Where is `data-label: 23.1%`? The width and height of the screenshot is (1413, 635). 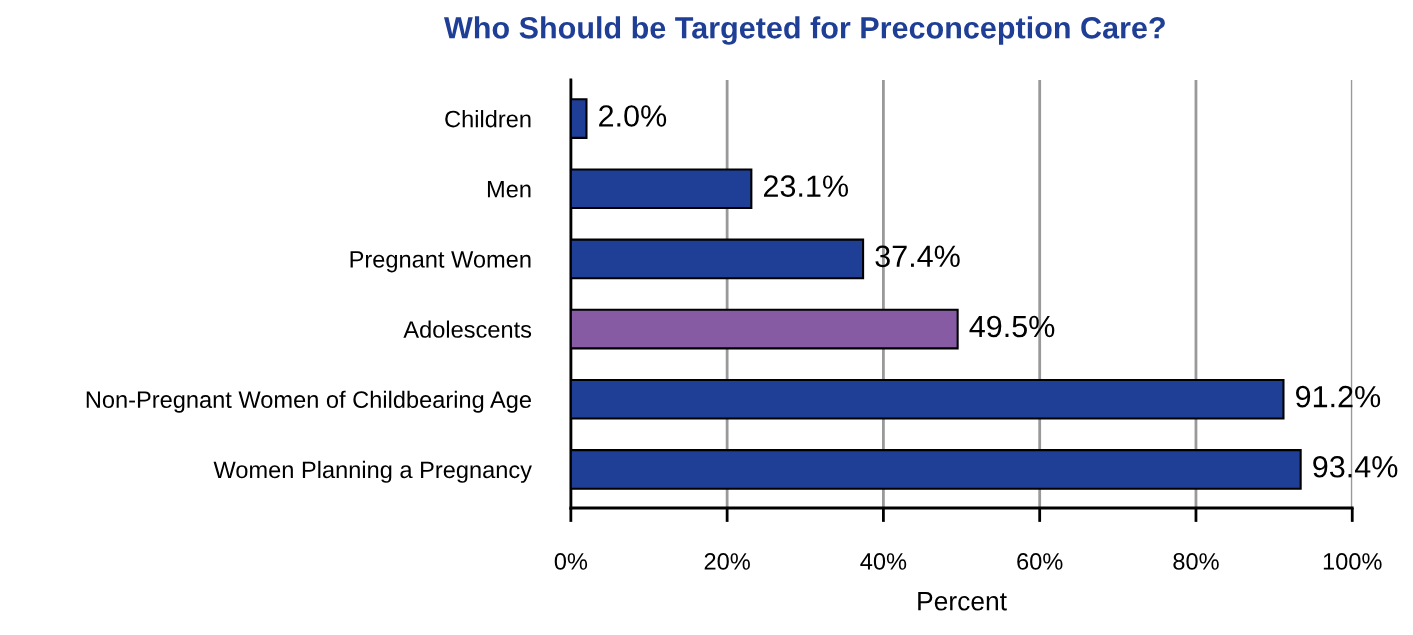 data-label: 23.1% is located at coordinates (806, 186).